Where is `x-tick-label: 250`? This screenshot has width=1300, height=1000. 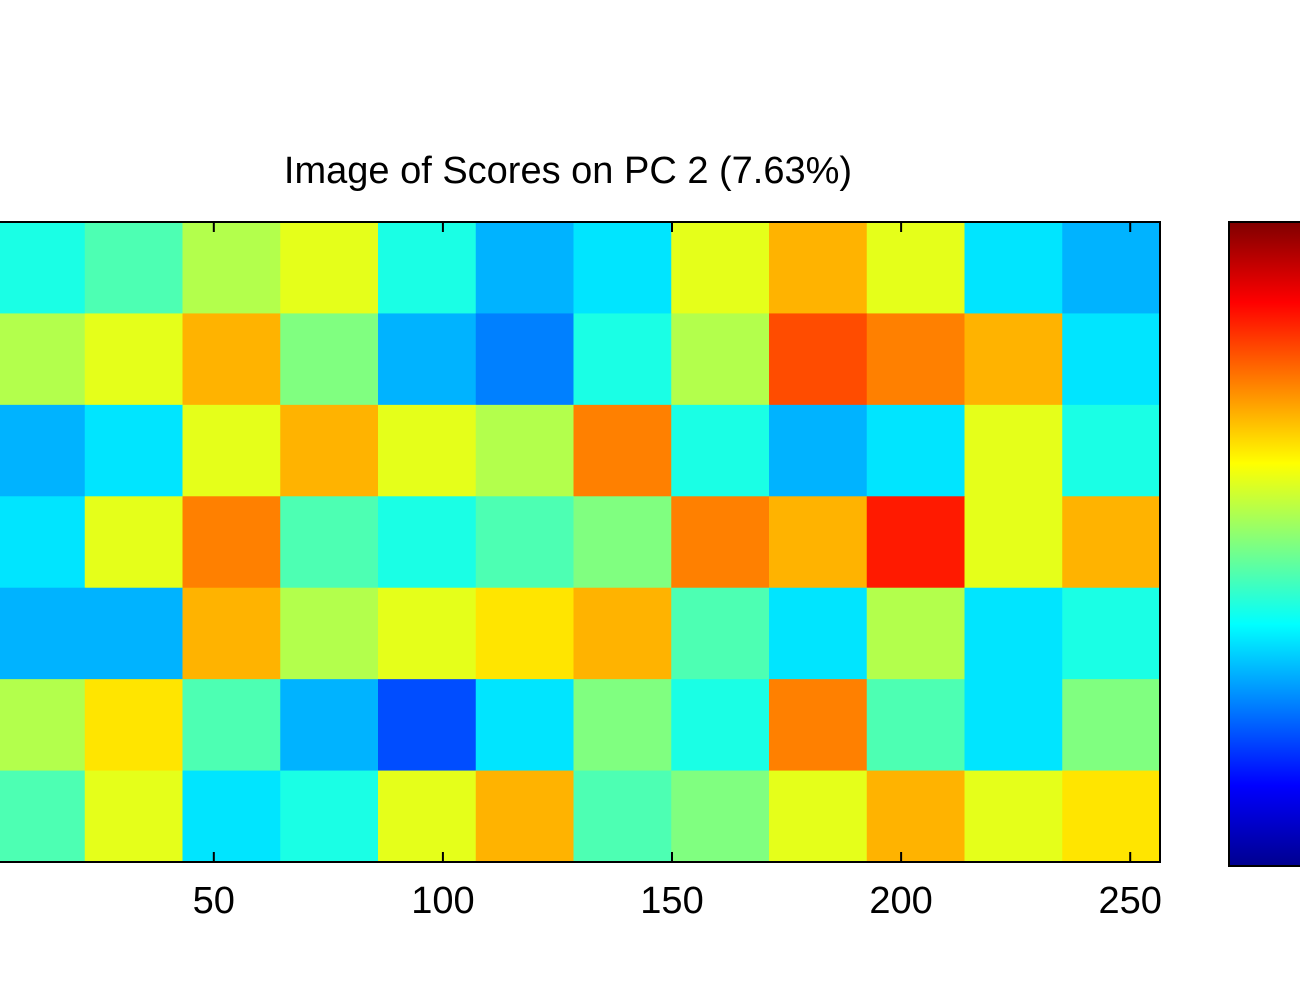 x-tick-label: 250 is located at coordinates (1130, 901).